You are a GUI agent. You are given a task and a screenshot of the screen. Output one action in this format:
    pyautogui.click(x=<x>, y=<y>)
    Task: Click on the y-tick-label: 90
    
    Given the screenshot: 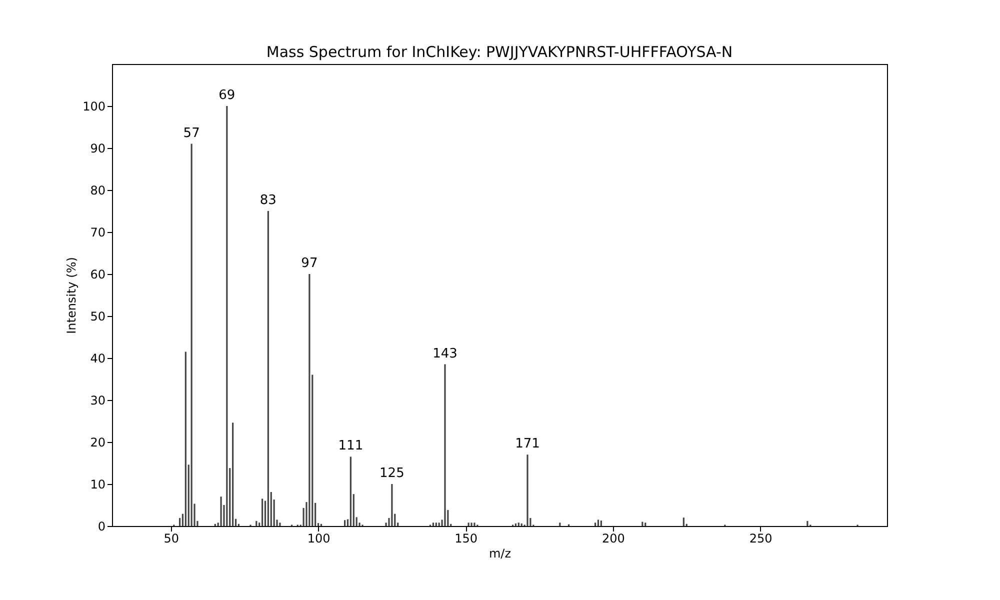 What is the action you would take?
    pyautogui.click(x=98, y=149)
    